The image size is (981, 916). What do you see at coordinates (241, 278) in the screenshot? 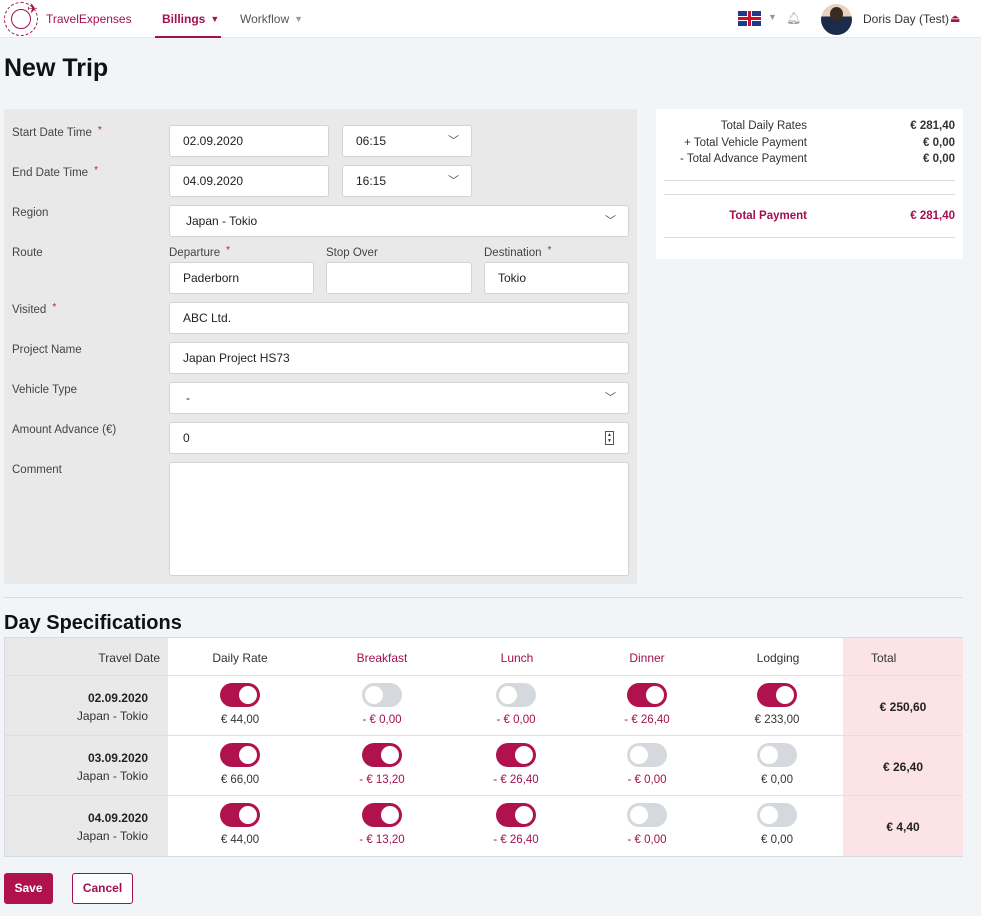
I see `departure-input: Paderborn` at bounding box center [241, 278].